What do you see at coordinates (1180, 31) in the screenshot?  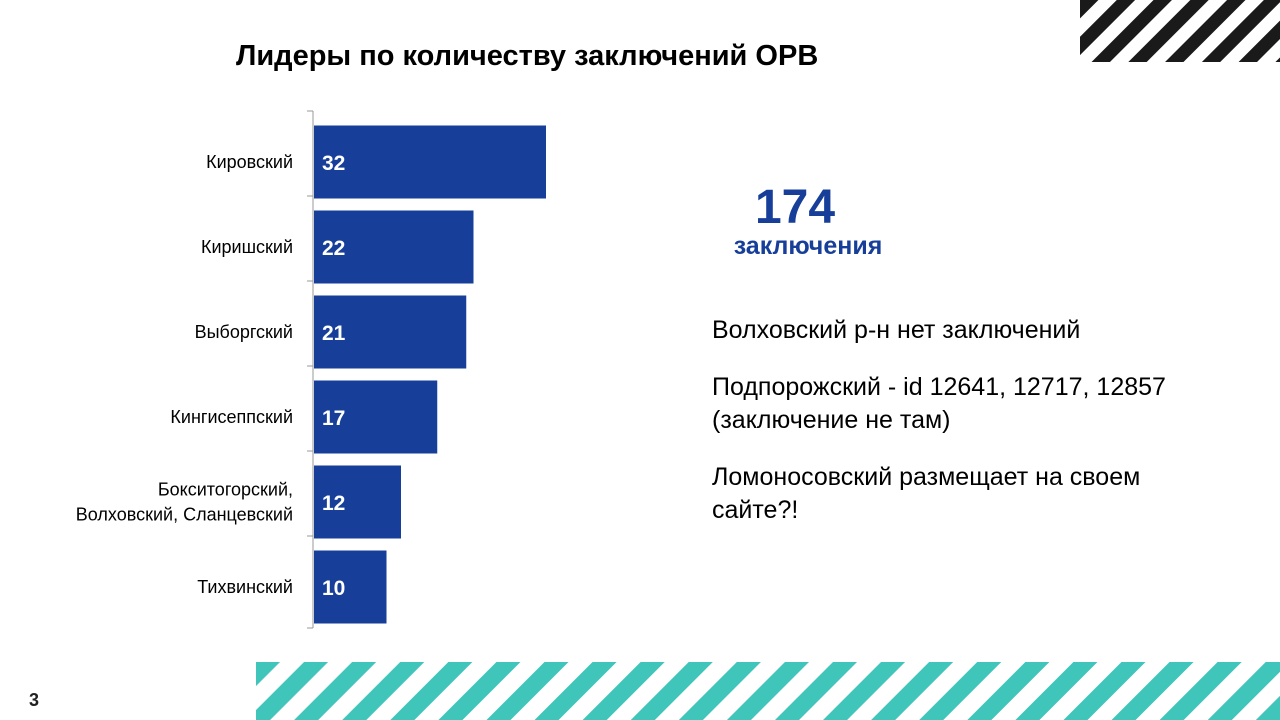 I see `dark-stripes-decoration` at bounding box center [1180, 31].